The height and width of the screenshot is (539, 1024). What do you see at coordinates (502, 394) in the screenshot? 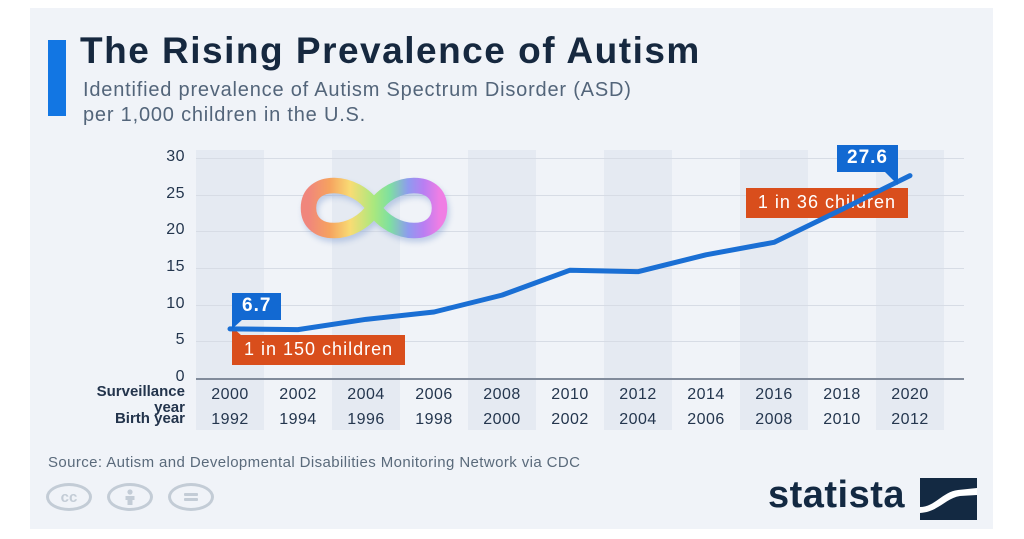
I see `surveillance-year-label: 2008` at bounding box center [502, 394].